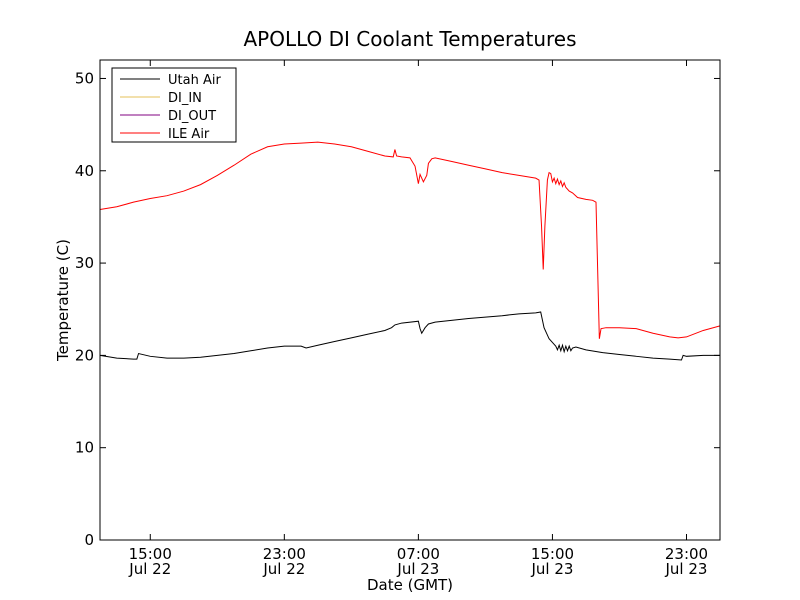 This screenshot has height=600, width=800. Describe the element at coordinates (89, 540) in the screenshot. I see `y-tick-label: 0` at that location.